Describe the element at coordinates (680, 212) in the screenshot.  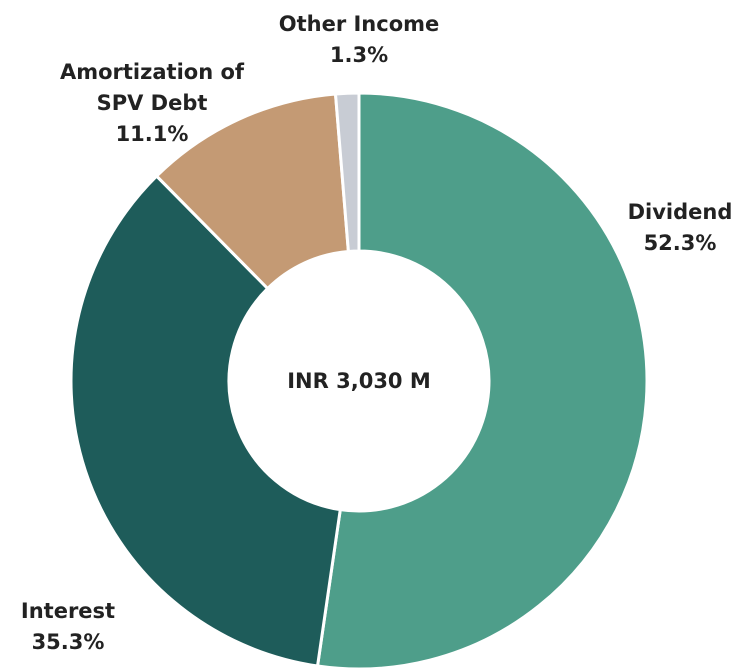
I see `category-label: Dividend` at that location.